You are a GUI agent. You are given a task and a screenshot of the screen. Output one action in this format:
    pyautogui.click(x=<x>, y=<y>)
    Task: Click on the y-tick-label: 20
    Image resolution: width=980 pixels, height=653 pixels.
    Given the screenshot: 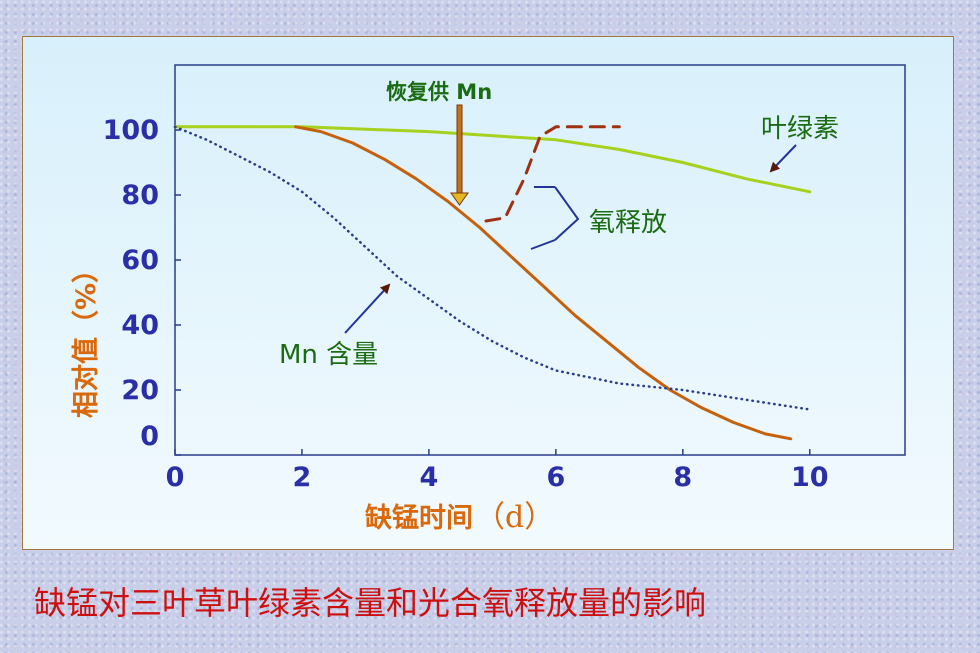 What is the action you would take?
    pyautogui.click(x=140, y=390)
    